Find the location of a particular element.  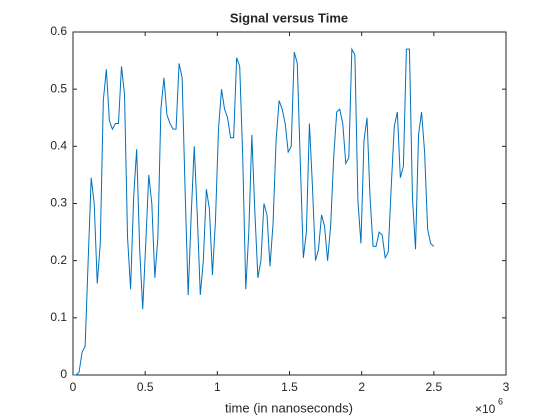

y-tick-label: 0.3 is located at coordinates (58, 203).